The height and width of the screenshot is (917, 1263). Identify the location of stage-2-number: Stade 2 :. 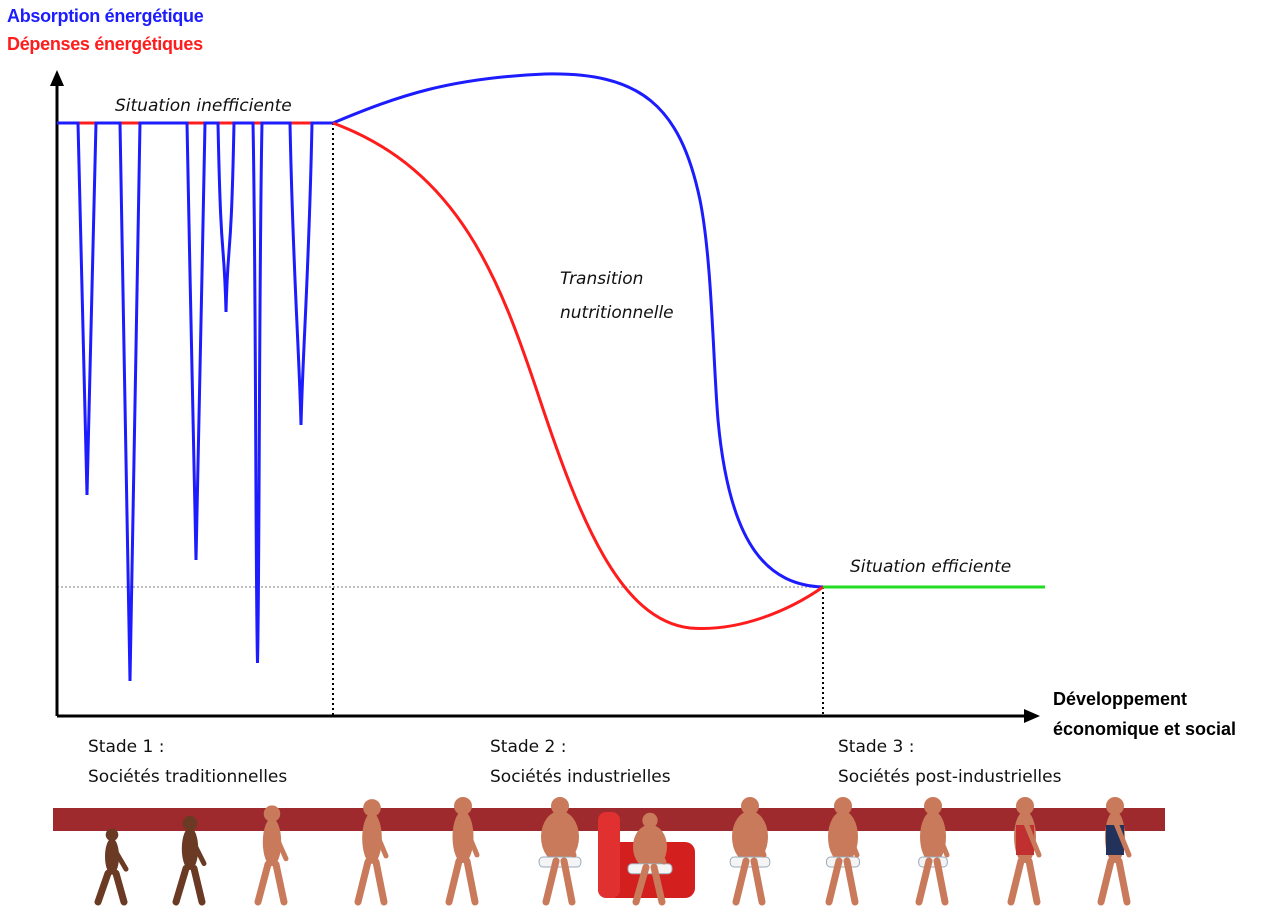
(528, 747).